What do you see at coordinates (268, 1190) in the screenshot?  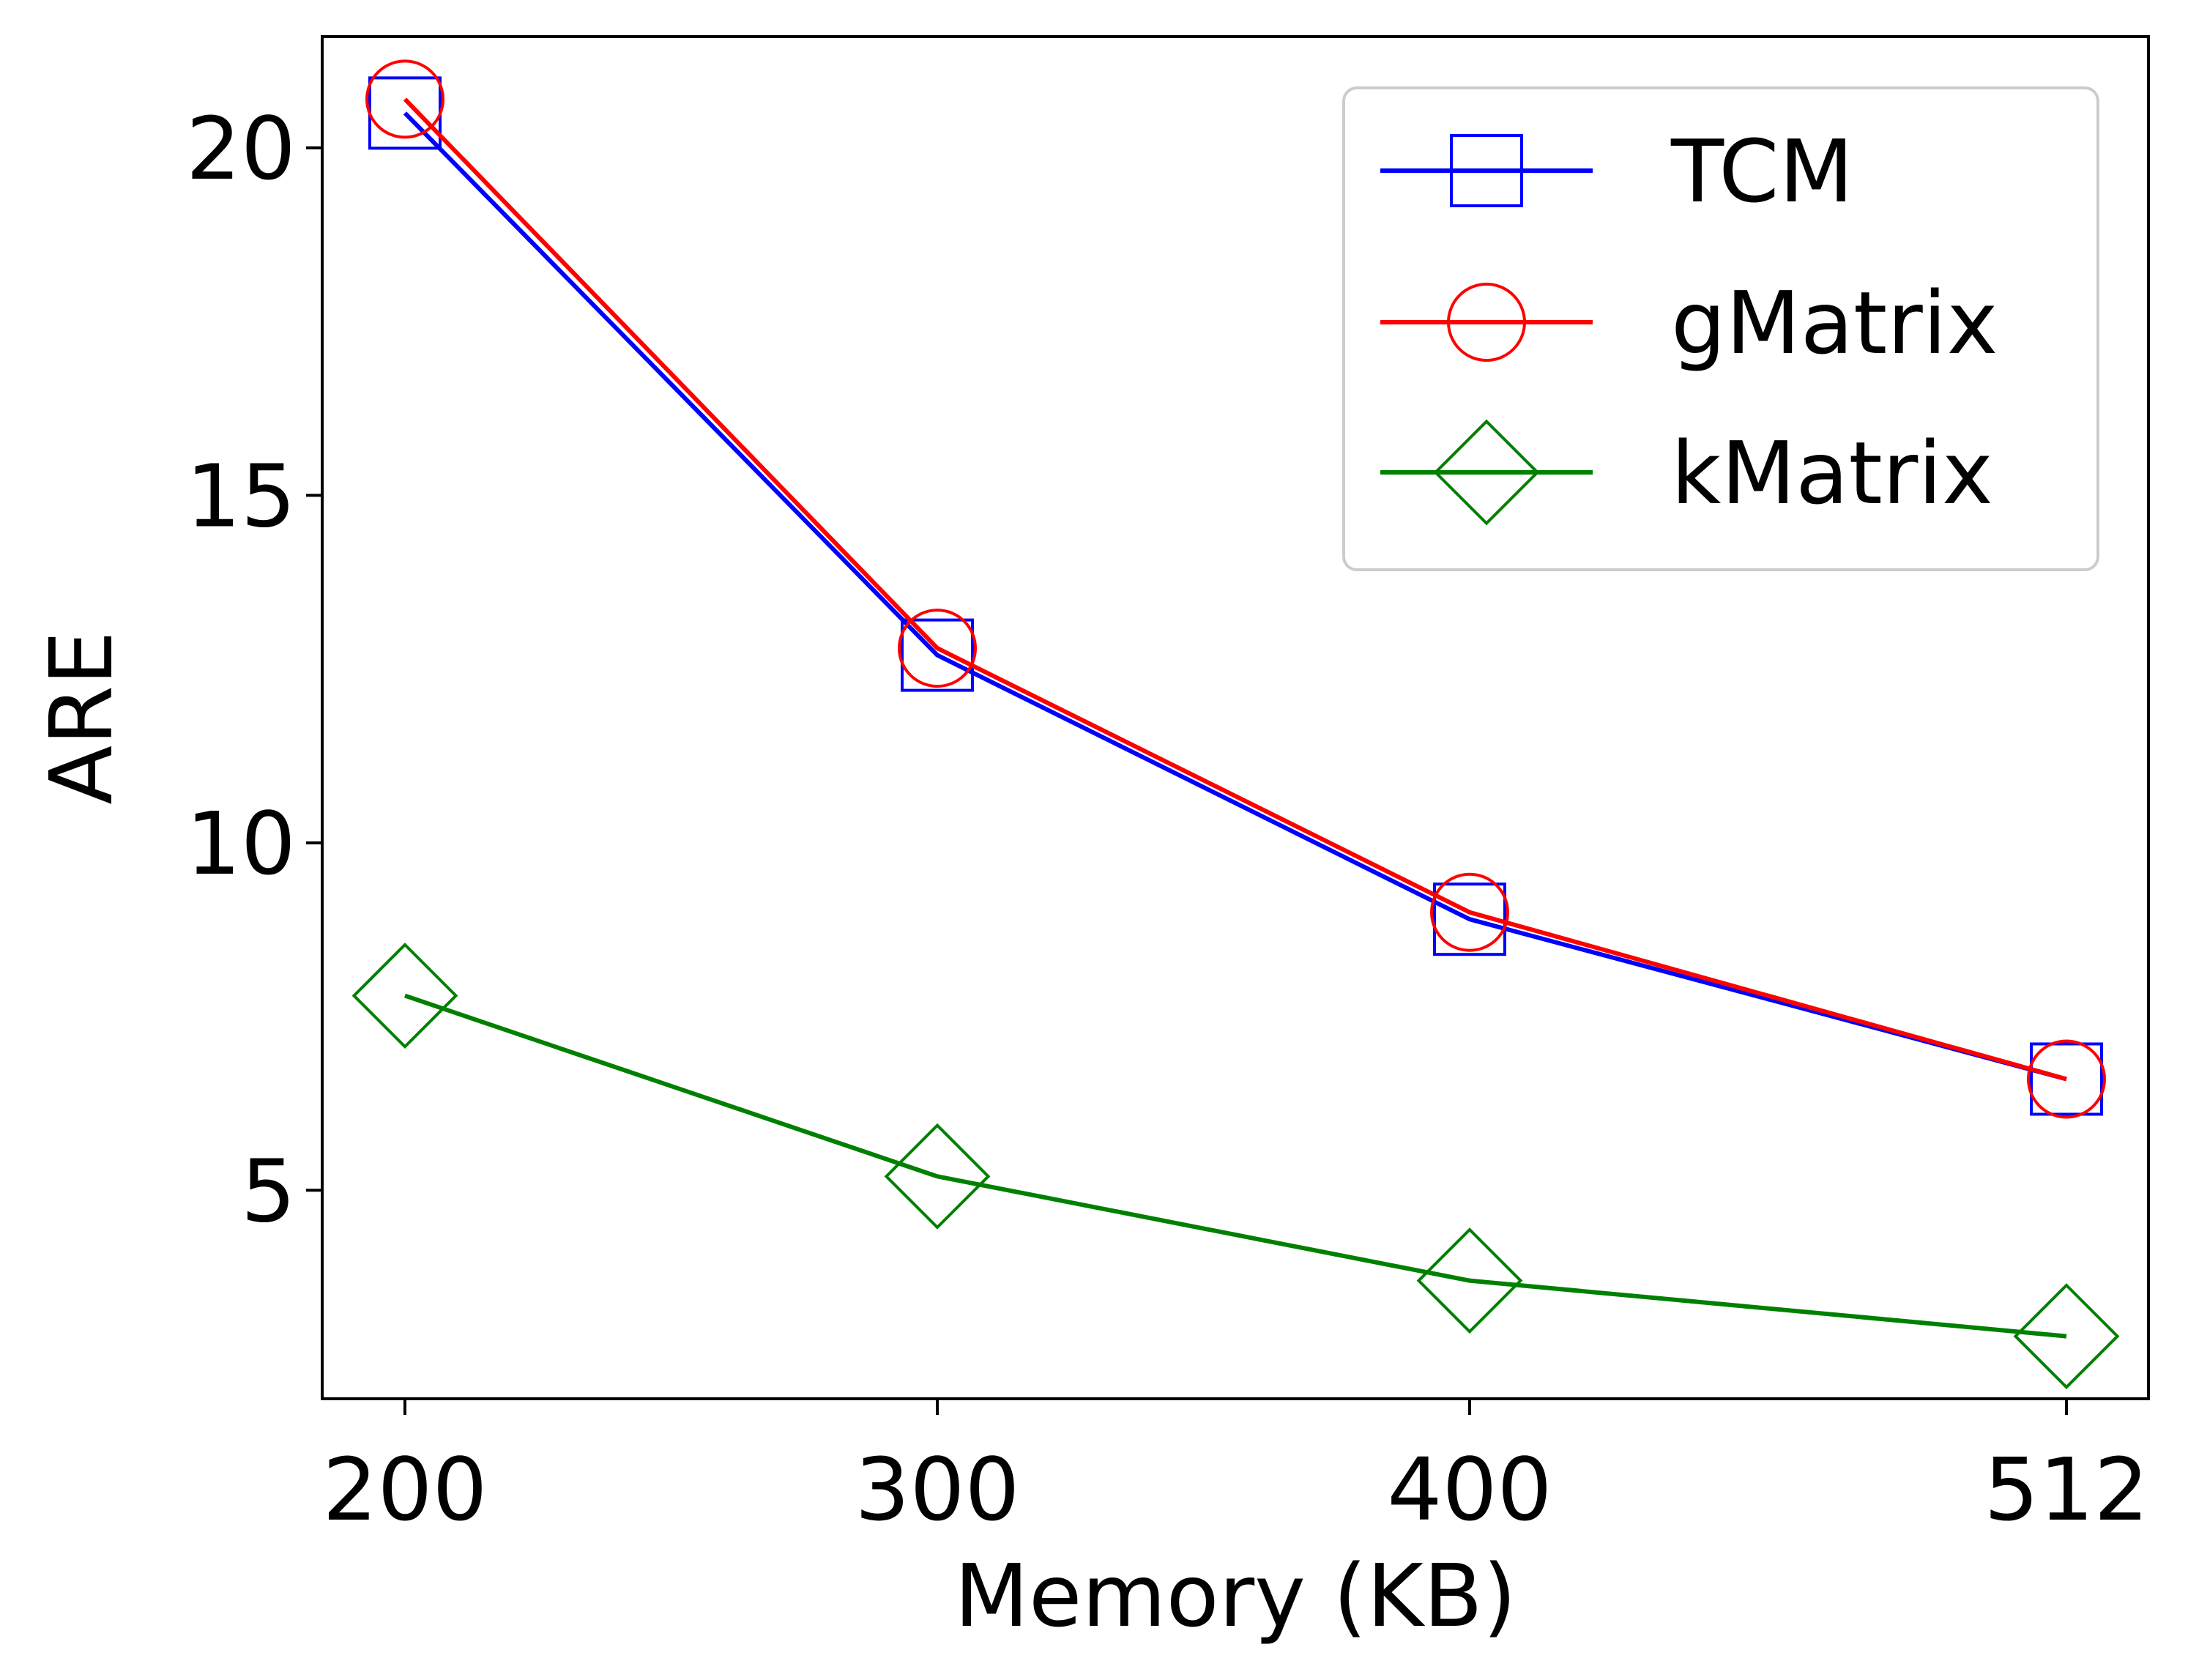 I see `y-tick-label: 5` at bounding box center [268, 1190].